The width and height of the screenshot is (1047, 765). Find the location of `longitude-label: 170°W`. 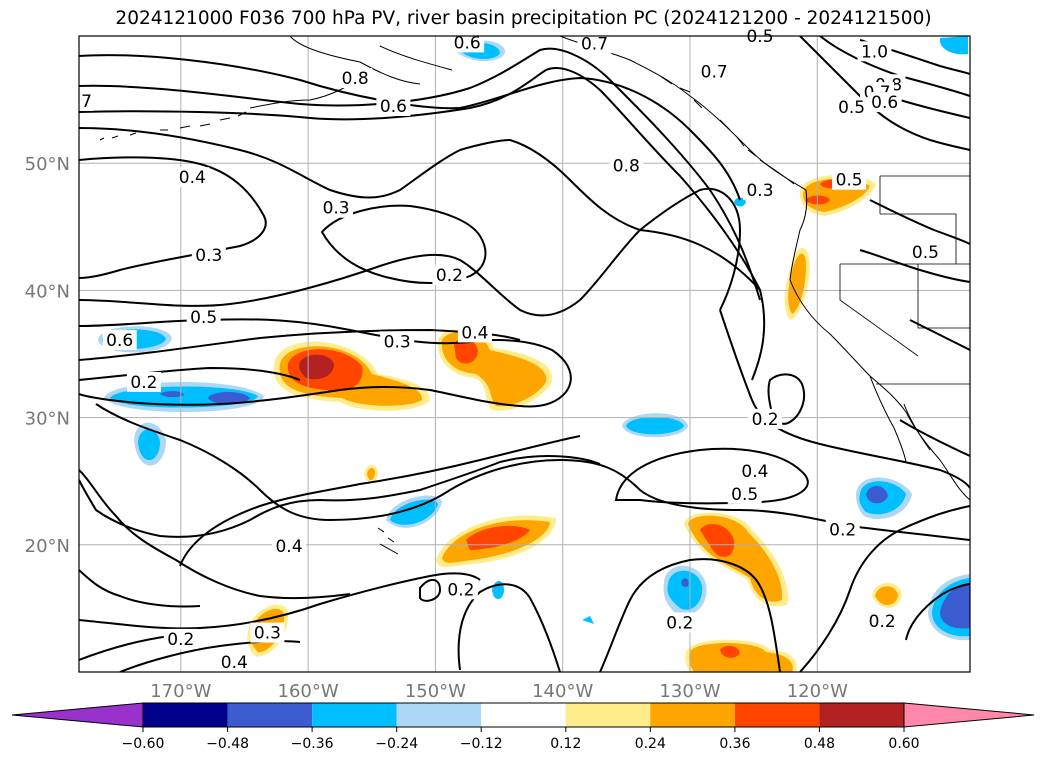

longitude-label: 170°W is located at coordinates (180, 691).